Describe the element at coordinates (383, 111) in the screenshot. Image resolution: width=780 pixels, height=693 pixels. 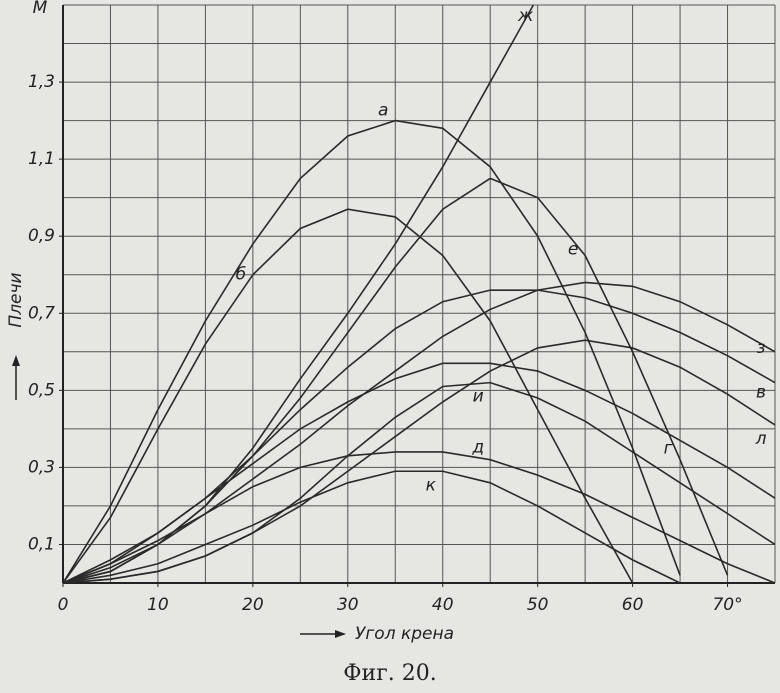
I see `series-label: а` at that location.